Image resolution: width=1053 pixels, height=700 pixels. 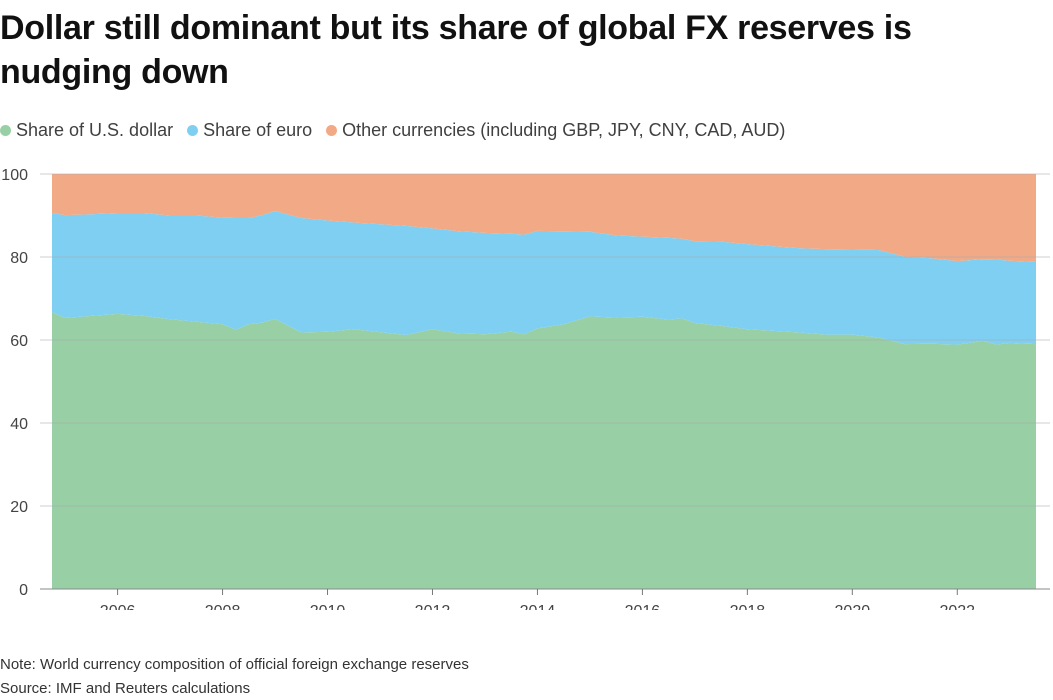 What do you see at coordinates (19, 341) in the screenshot?
I see `y-tick-label-60: 60` at bounding box center [19, 341].